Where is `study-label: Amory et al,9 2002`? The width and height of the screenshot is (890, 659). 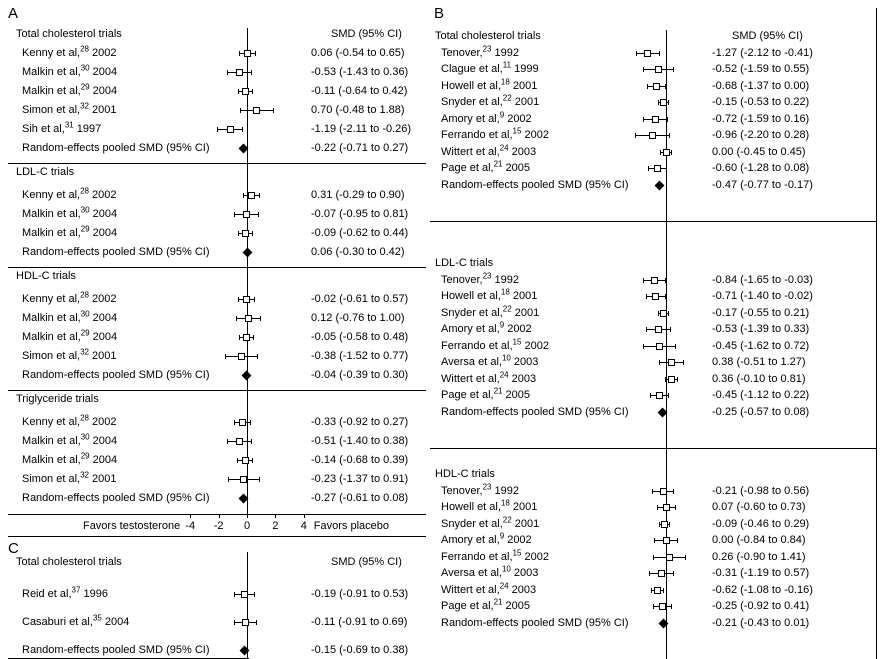 study-label: Amory et al,9 2002 is located at coordinates (486, 117).